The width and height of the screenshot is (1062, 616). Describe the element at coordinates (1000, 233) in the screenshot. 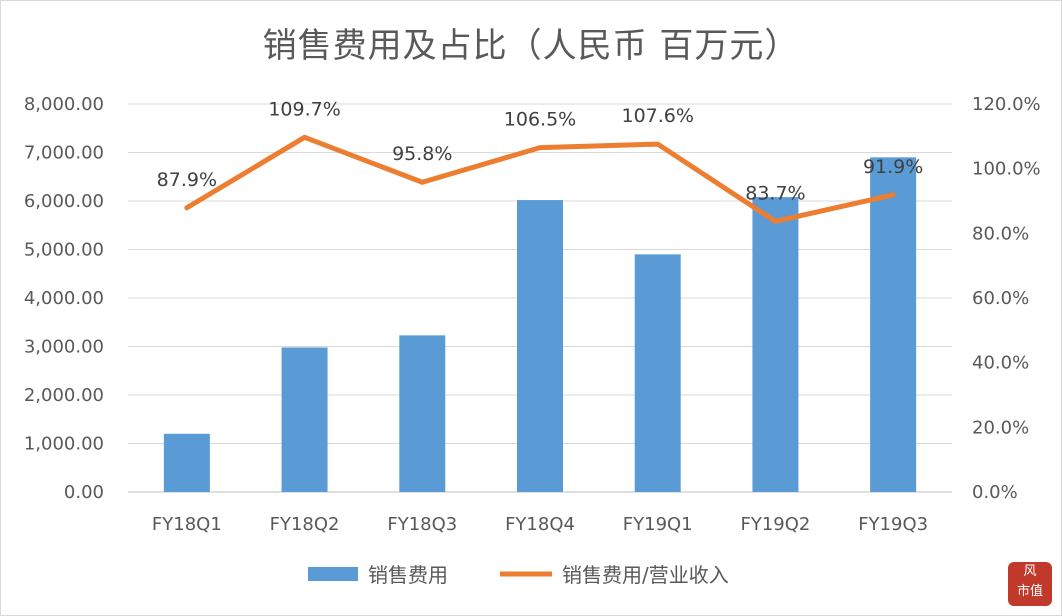

I see `right-axis-tick-label: 80.0%` at that location.